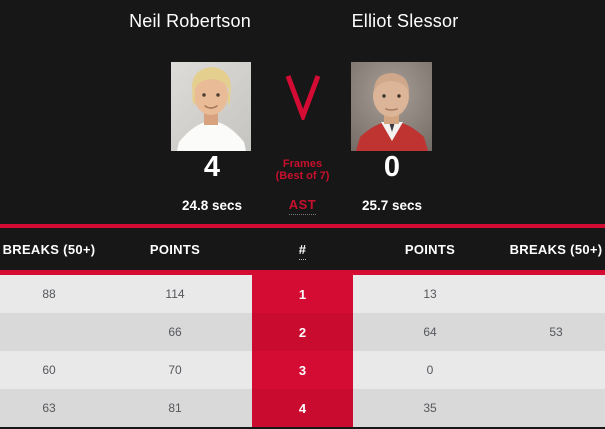  Describe the element at coordinates (302, 96) in the screenshot. I see `versus-icon` at that location.